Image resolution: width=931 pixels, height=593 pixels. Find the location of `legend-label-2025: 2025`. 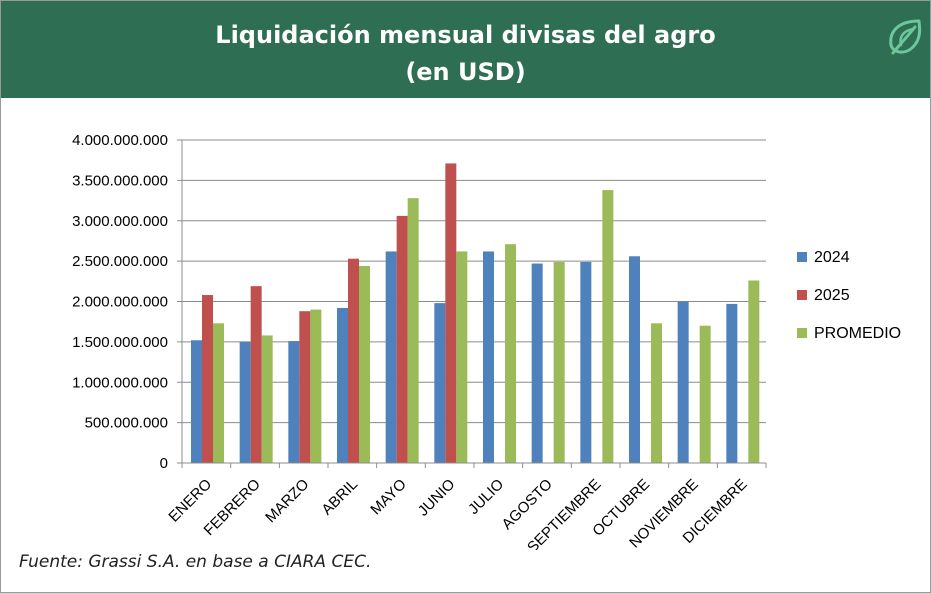

legend-label-2025: 2025 is located at coordinates (832, 295).